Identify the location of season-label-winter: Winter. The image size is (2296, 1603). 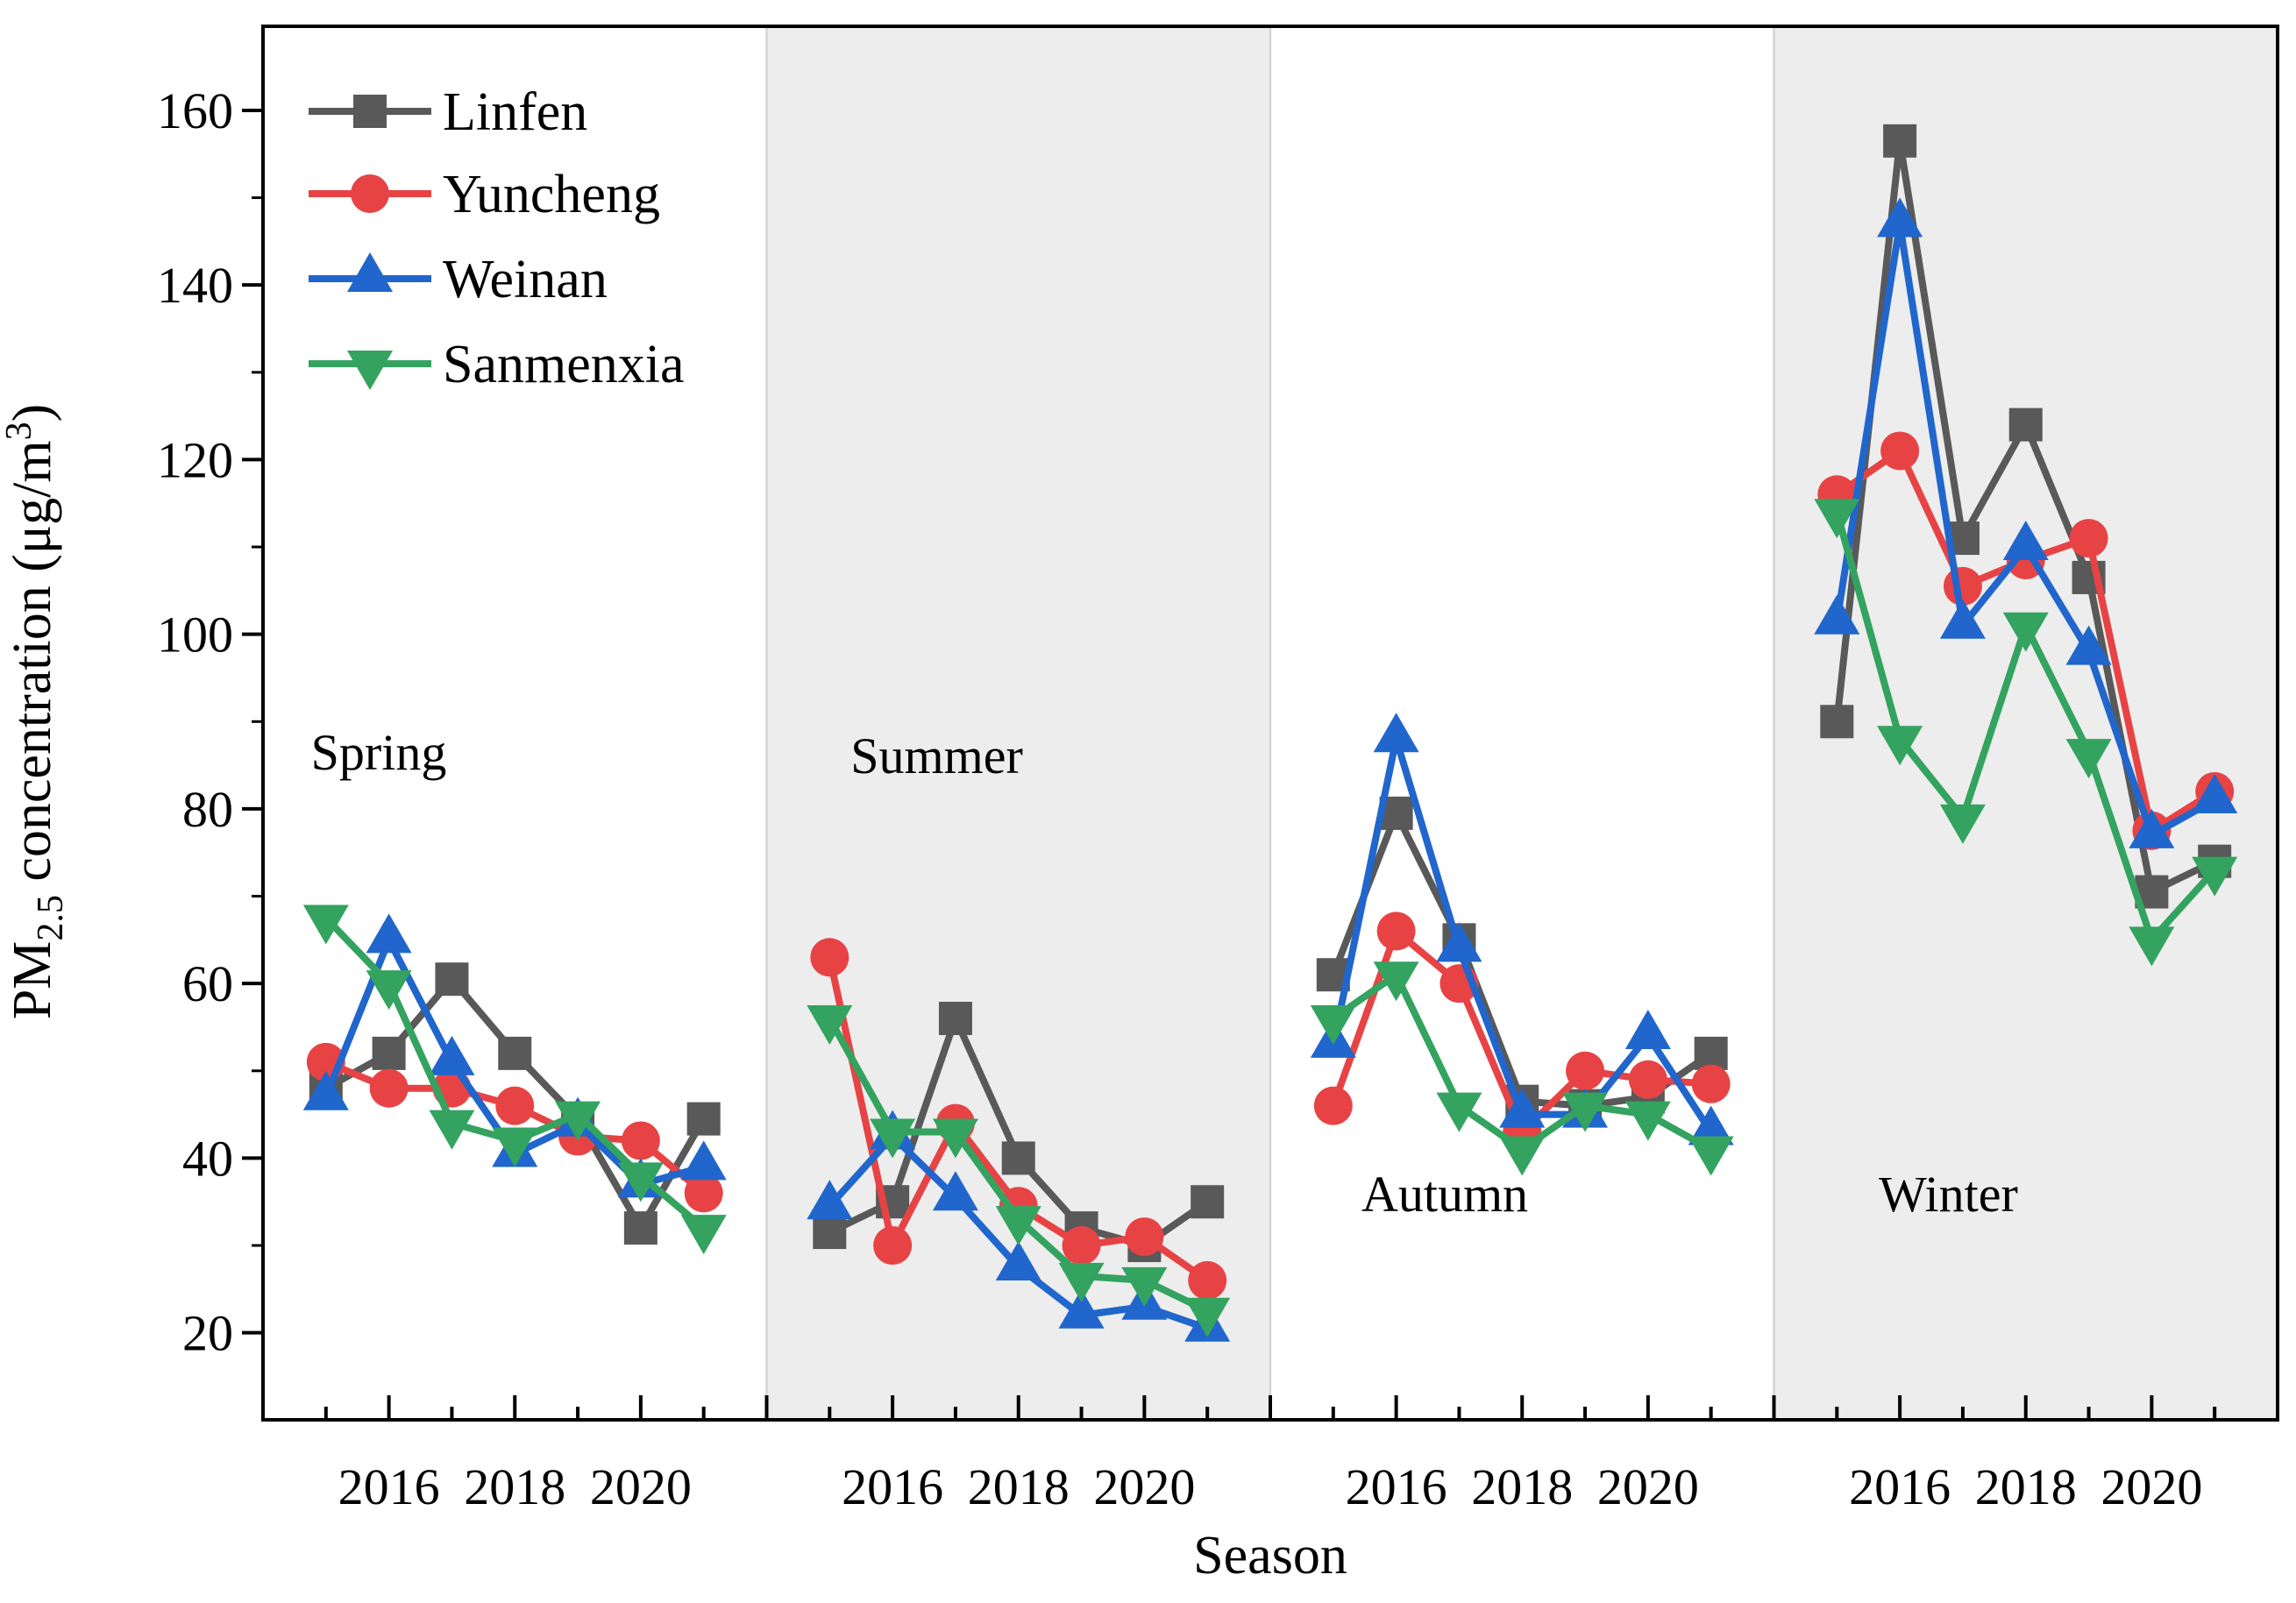
(1948, 1194).